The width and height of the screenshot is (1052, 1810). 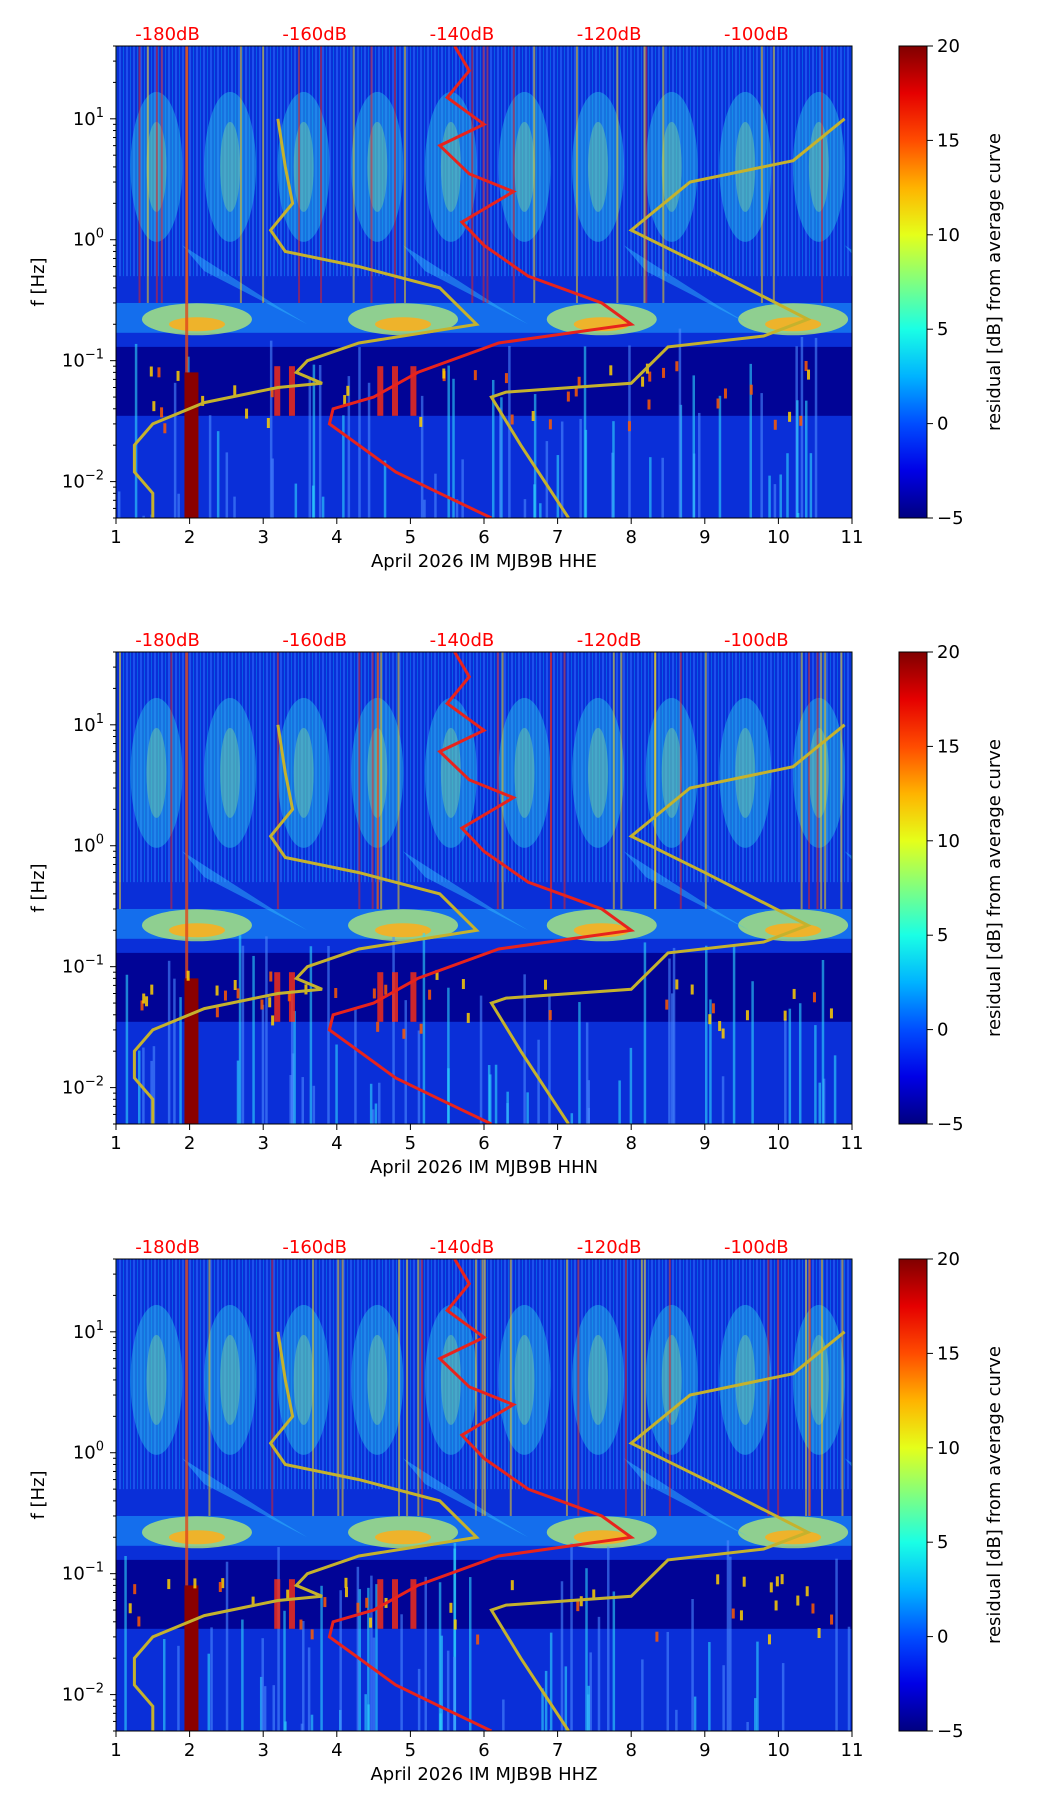 I want to click on colorbar-label: residual [dB] from average curve, so click(x=994, y=1495).